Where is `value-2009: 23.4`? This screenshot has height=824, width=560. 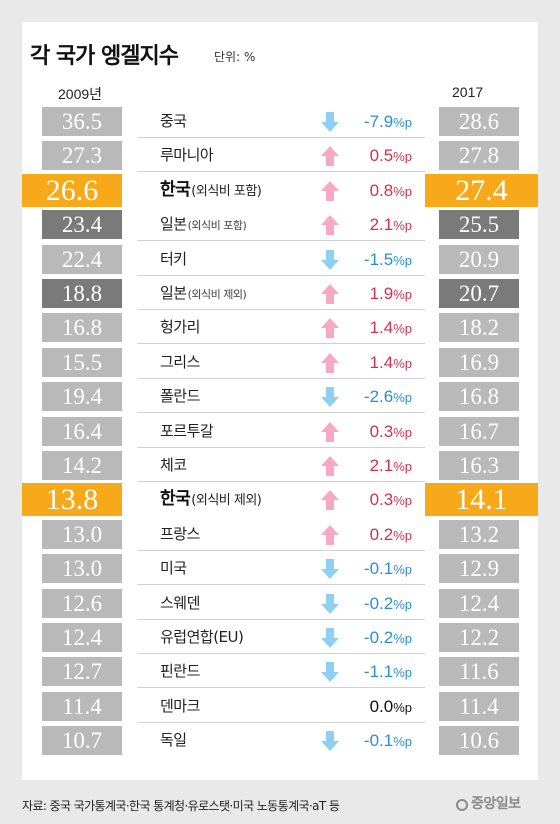 value-2009: 23.4 is located at coordinates (82, 225).